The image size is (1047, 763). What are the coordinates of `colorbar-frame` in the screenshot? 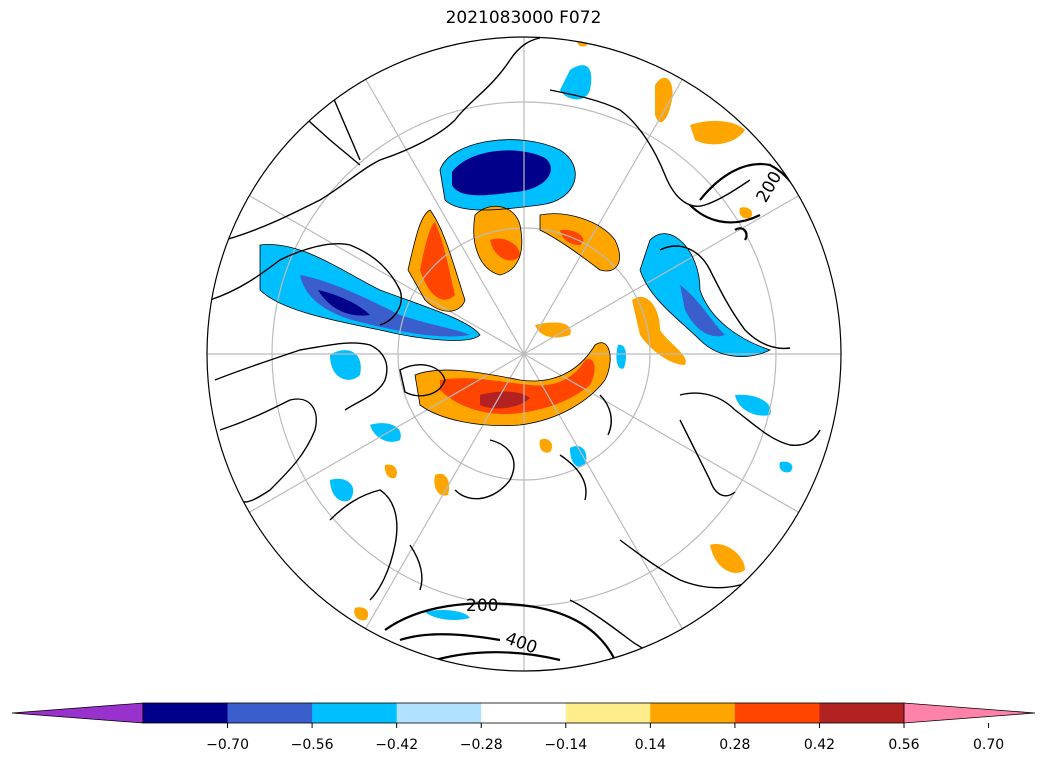 It's located at (523, 713).